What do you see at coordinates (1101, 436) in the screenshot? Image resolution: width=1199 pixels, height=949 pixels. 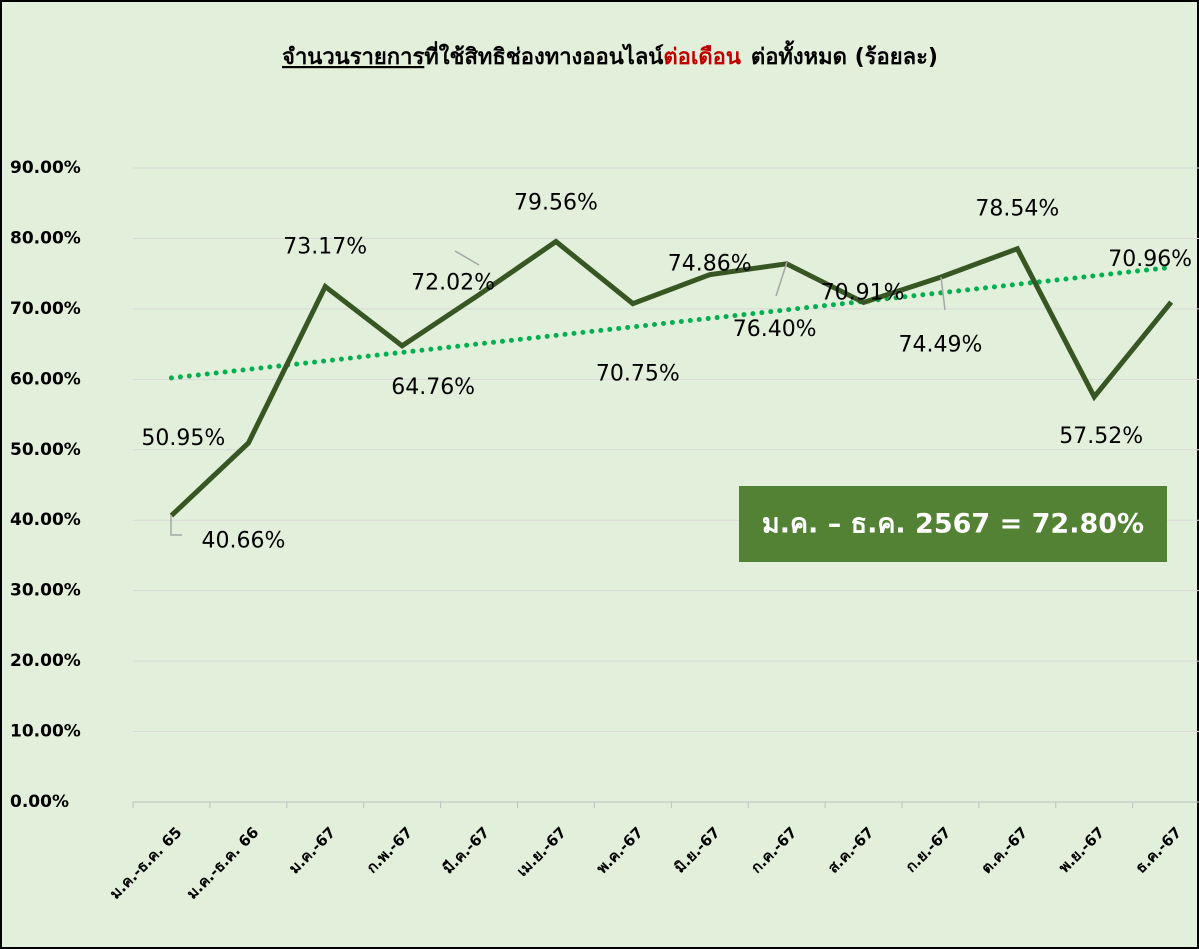 I see `data-label: 57.52%` at bounding box center [1101, 436].